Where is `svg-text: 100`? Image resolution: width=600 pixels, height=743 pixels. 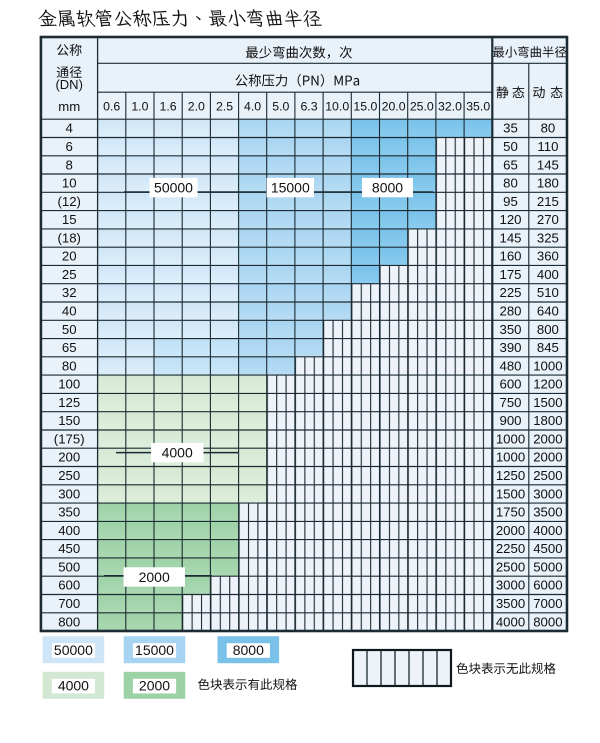
svg-text: 100 is located at coordinates (69, 384).